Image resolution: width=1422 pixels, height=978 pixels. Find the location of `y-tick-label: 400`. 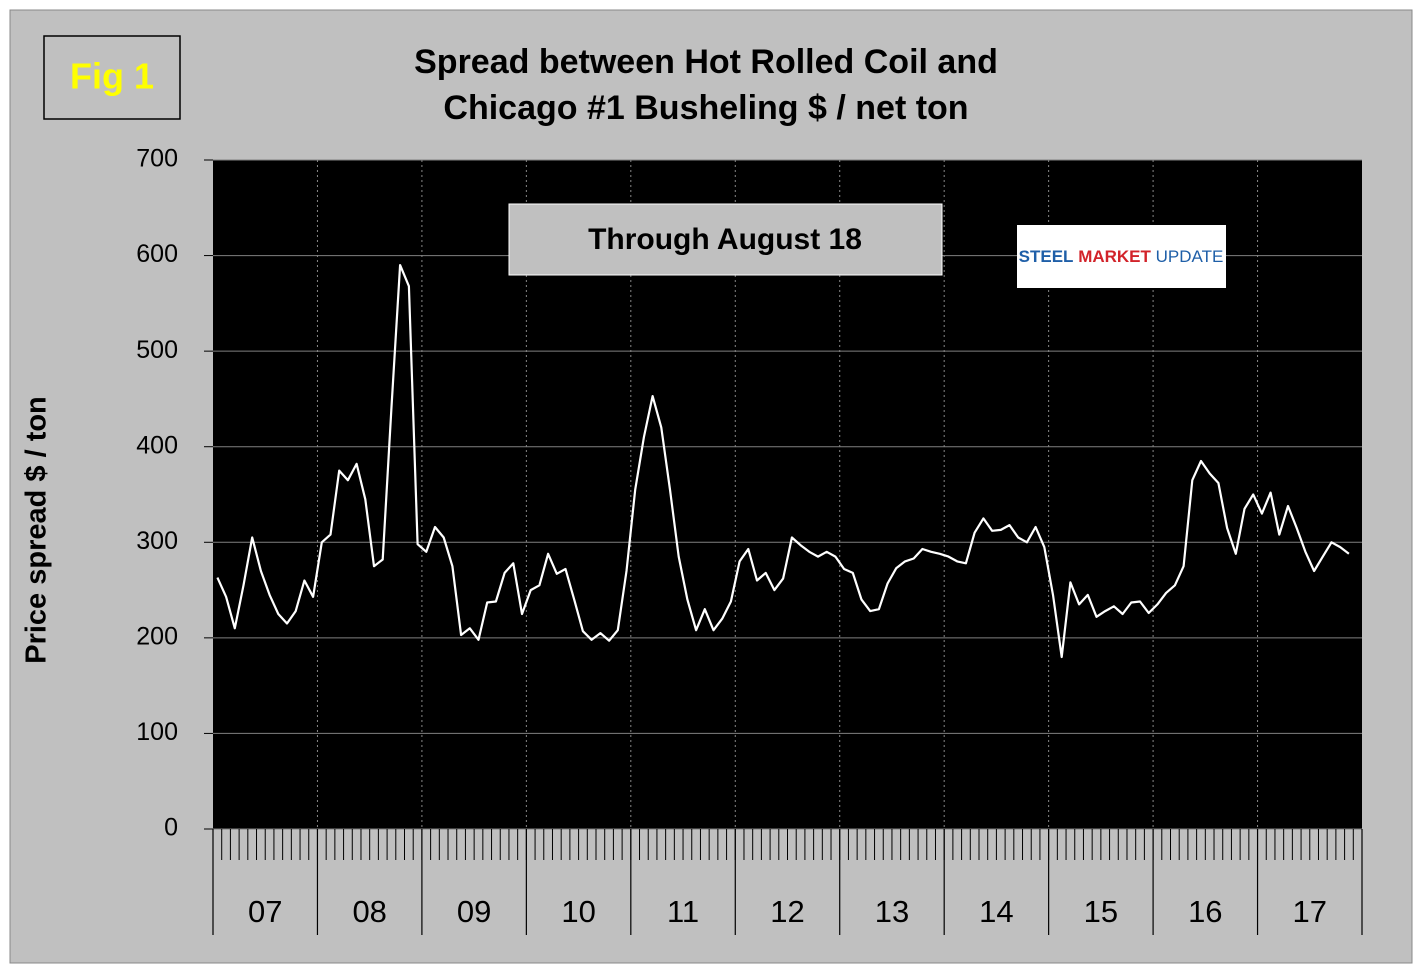

y-tick-label: 400 is located at coordinates (157, 445).